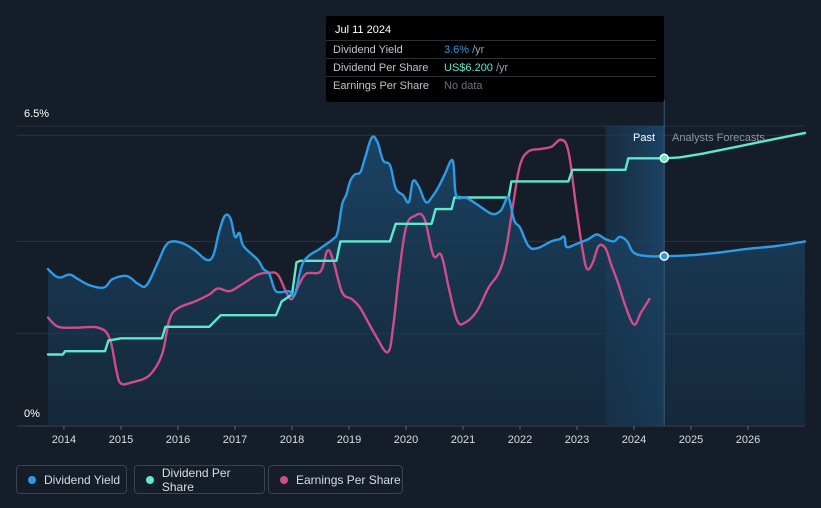 This screenshot has height=508, width=821. Describe the element at coordinates (363, 30) in the screenshot. I see `tooltip-date: Jul 11 2024` at that location.